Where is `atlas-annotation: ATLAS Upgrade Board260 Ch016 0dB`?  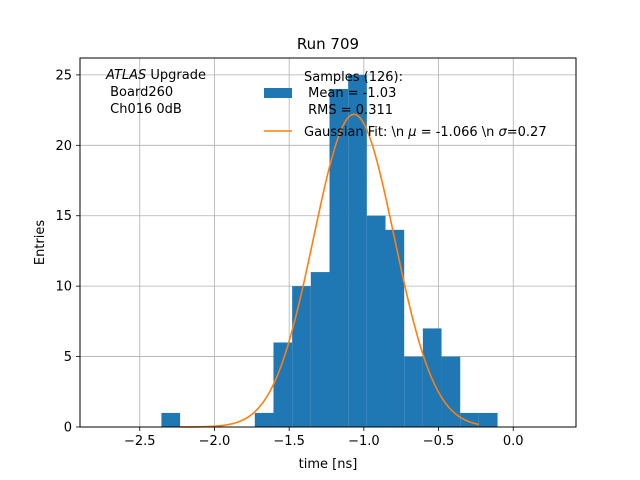
atlas-annotation: ATLAS Upgrade Board260 Ch016 0dB is located at coordinates (155, 92).